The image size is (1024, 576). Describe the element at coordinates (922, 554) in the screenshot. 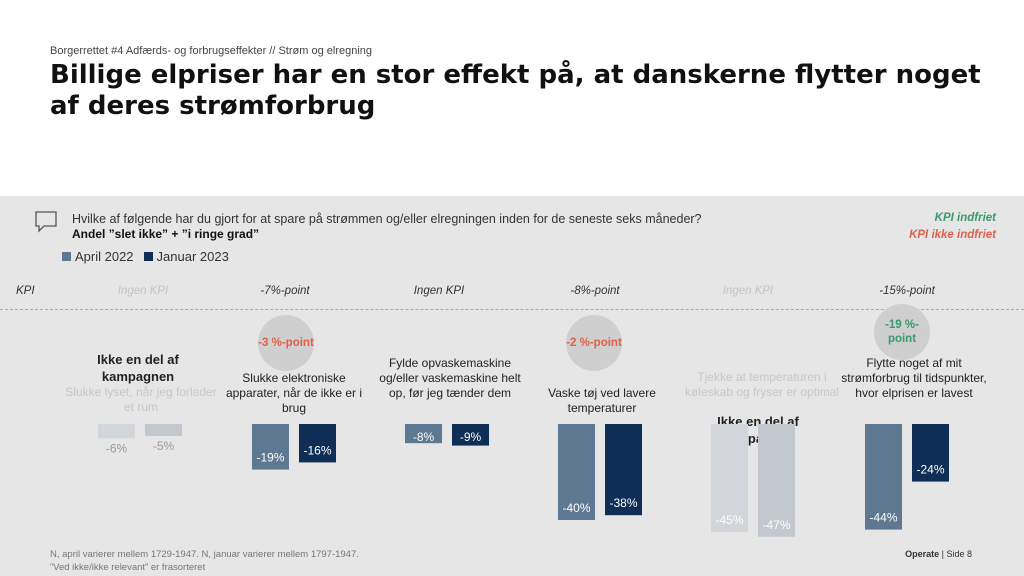

I see `brand-name: Operate` at that location.